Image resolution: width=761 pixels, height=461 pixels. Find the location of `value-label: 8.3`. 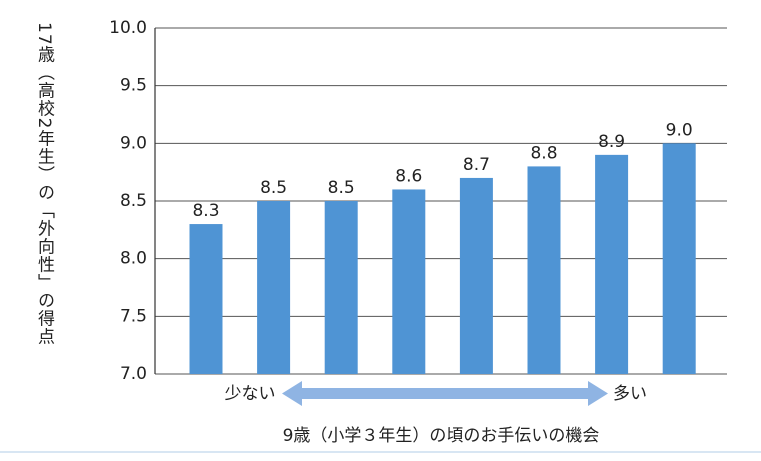

value-label: 8.3 is located at coordinates (205, 211).